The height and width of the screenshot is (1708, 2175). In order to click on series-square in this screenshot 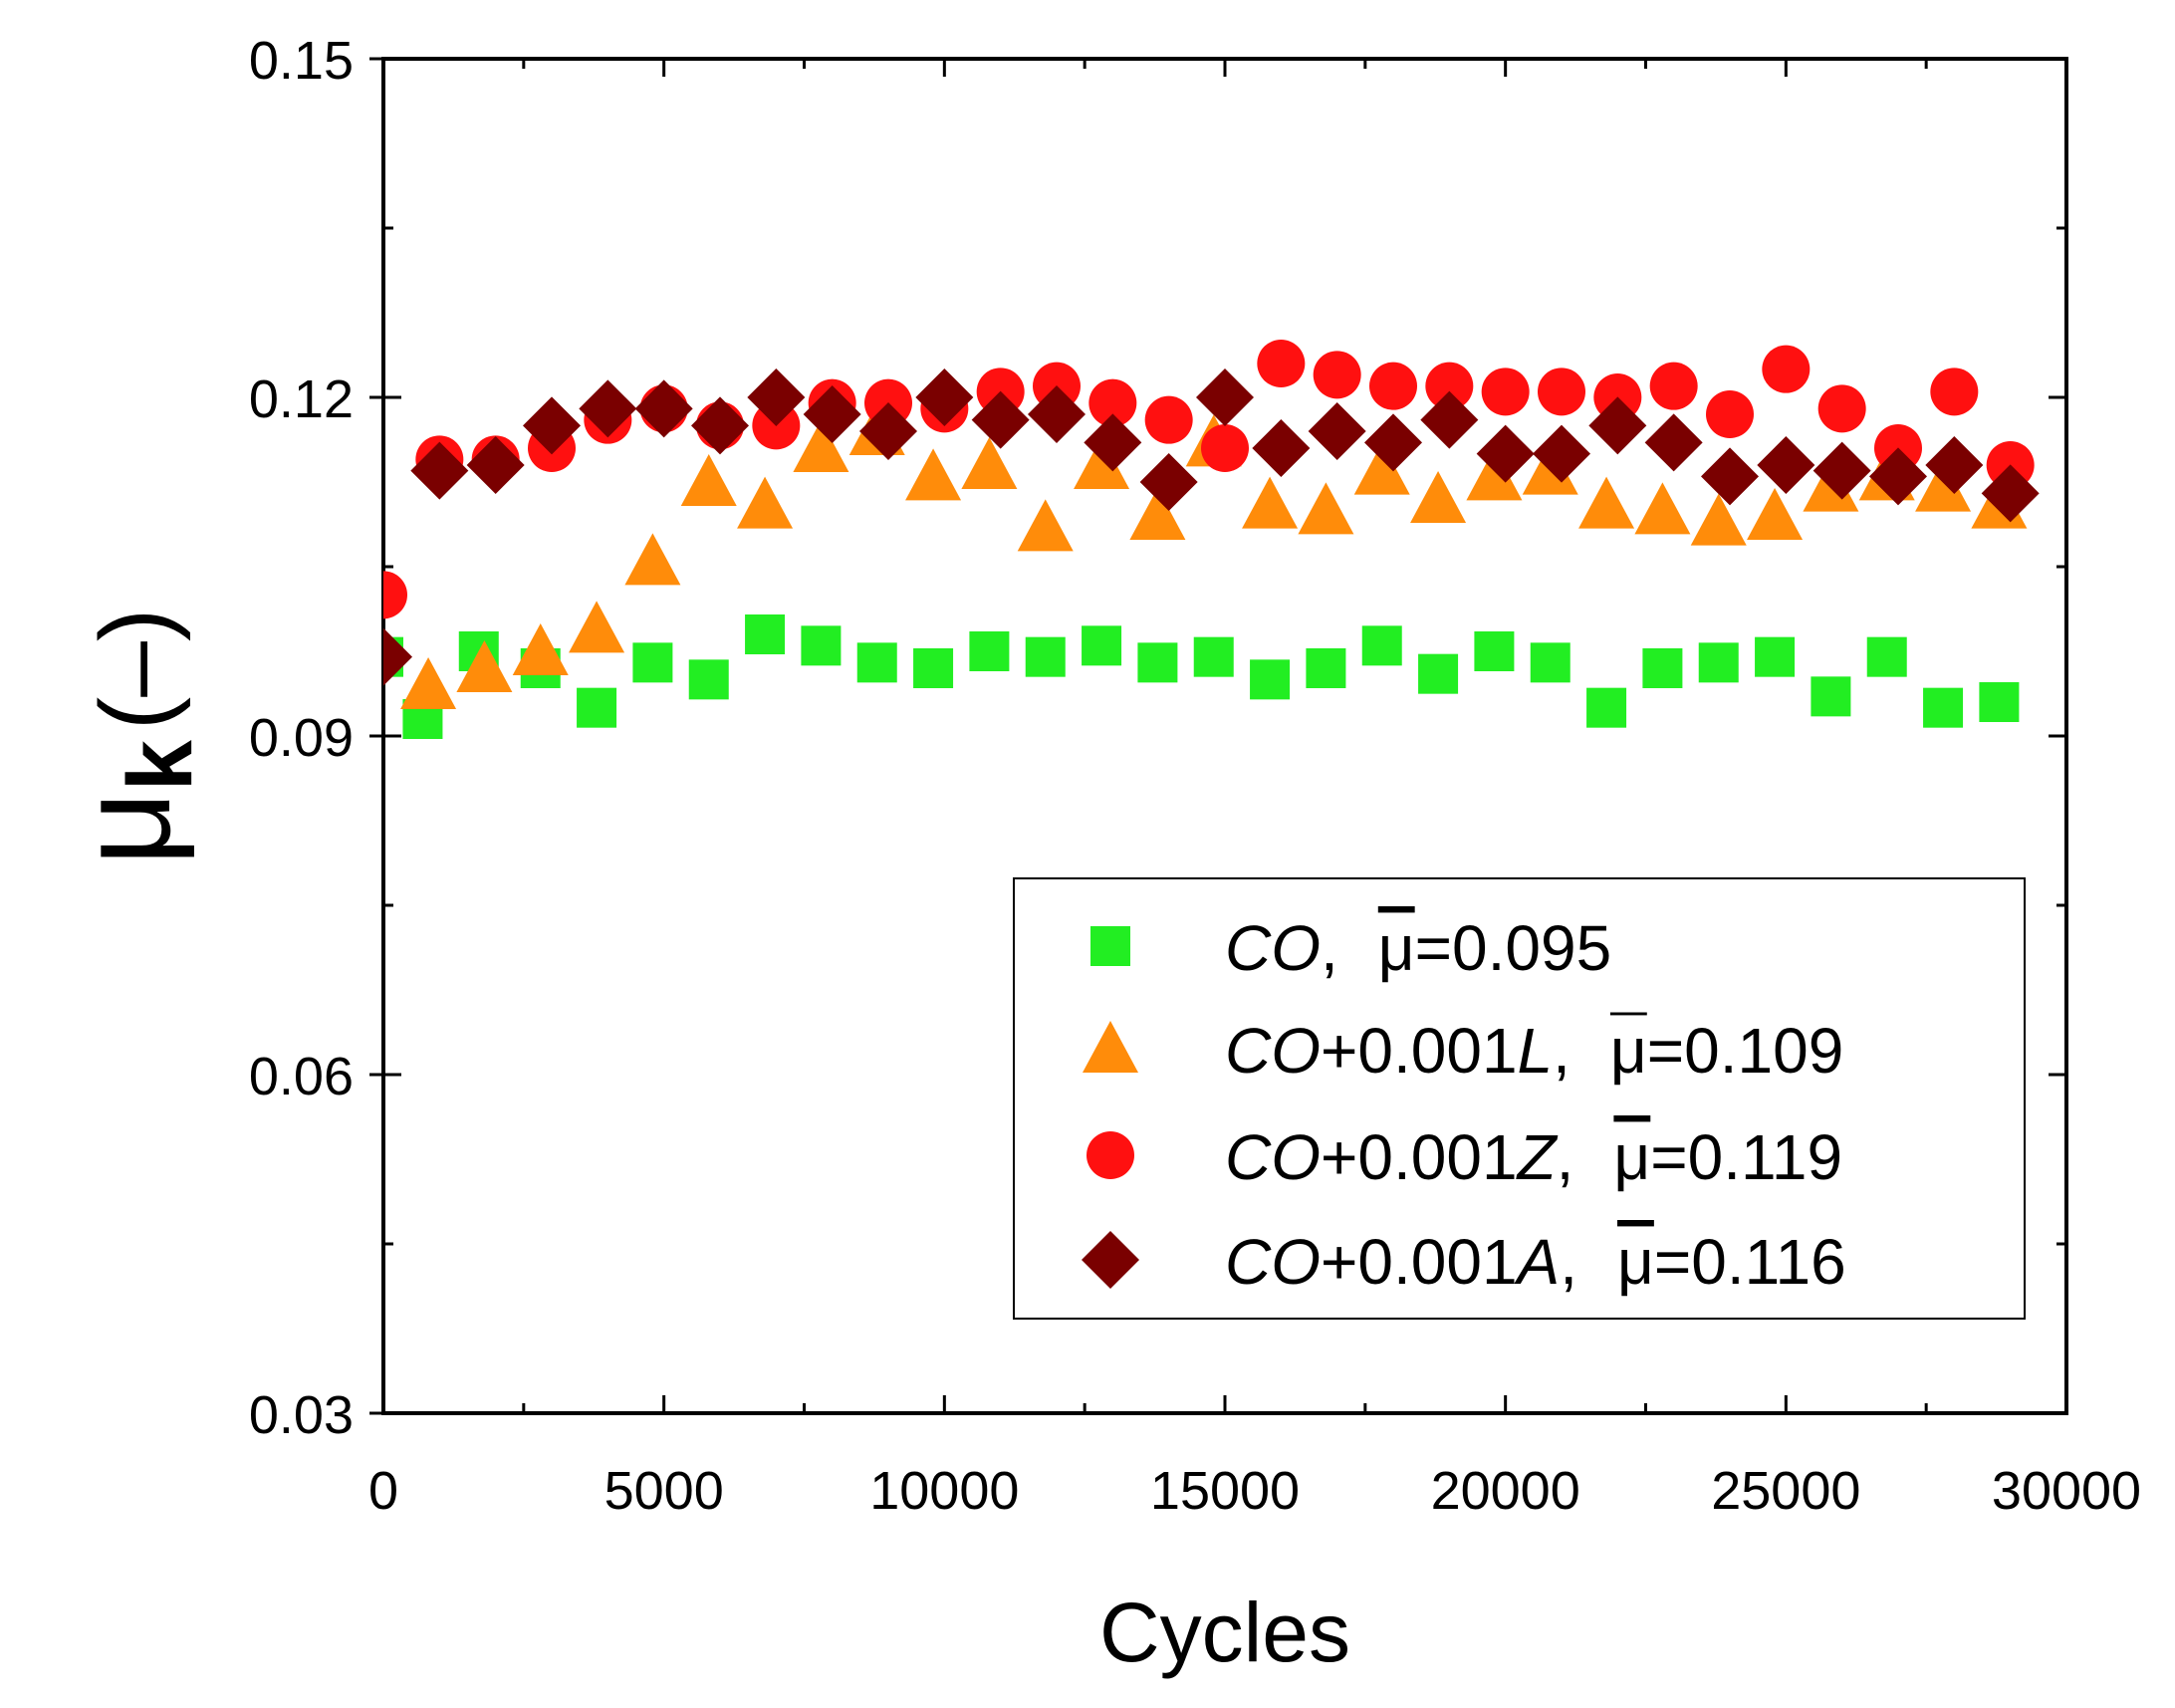, I will do `click(1201, 676)`.